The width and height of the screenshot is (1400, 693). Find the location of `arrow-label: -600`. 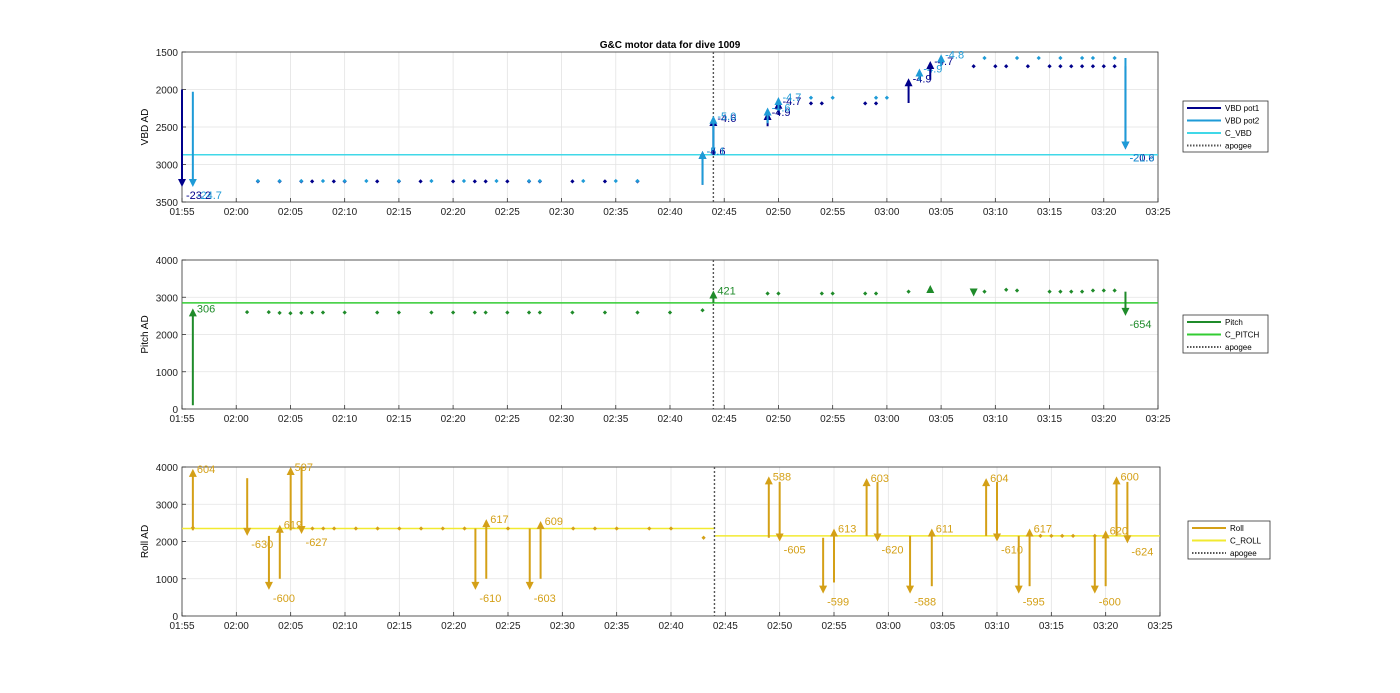

arrow-label: -600 is located at coordinates (284, 599).